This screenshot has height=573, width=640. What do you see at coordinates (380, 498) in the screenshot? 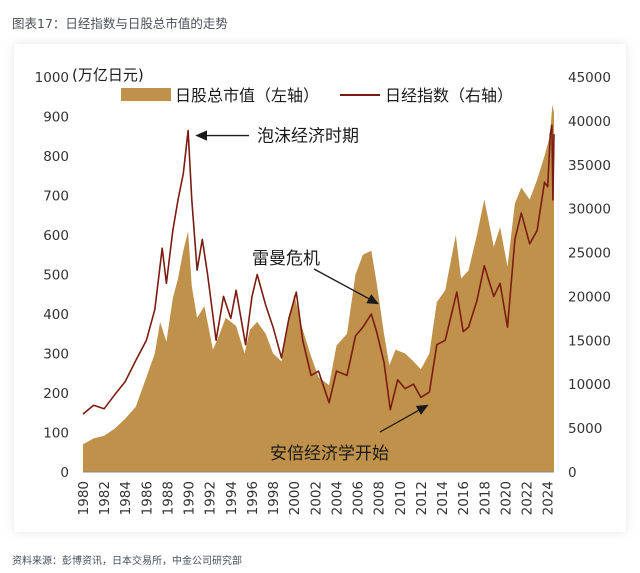
I see `x-tick-label: 2008` at bounding box center [380, 498].